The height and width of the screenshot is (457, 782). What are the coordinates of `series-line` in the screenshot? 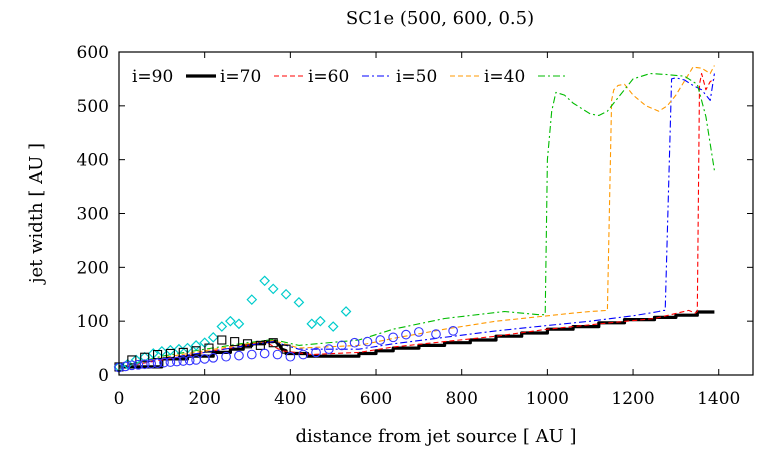 It's located at (417, 339).